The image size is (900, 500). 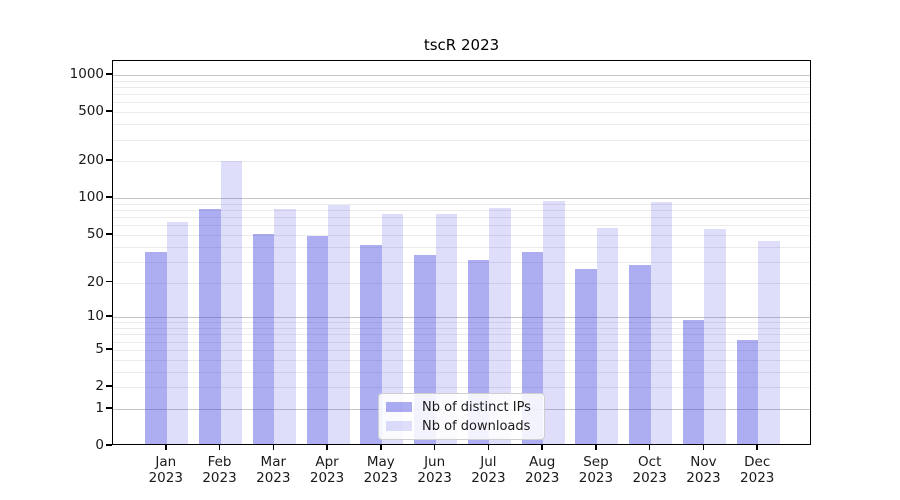 What do you see at coordinates (219, 462) in the screenshot?
I see `month-label: Feb` at bounding box center [219, 462].